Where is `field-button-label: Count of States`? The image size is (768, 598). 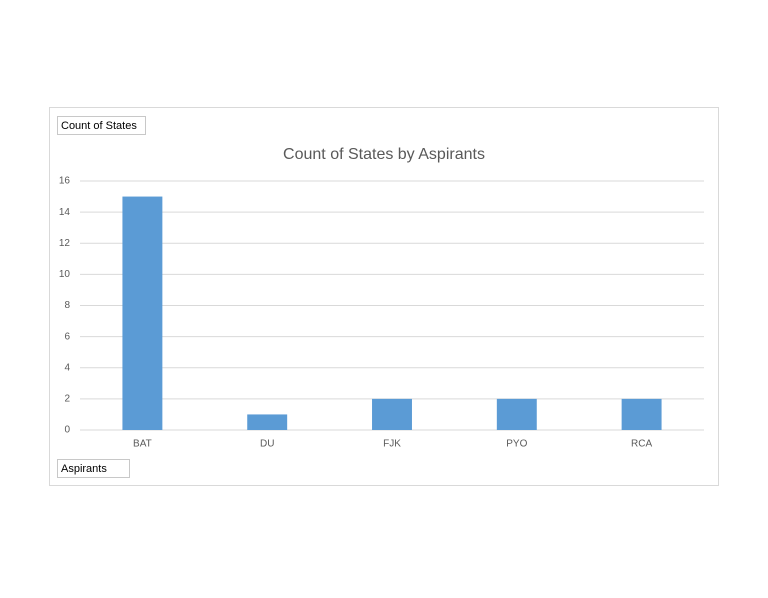
field-button-label: Count of States is located at coordinates (99, 126).